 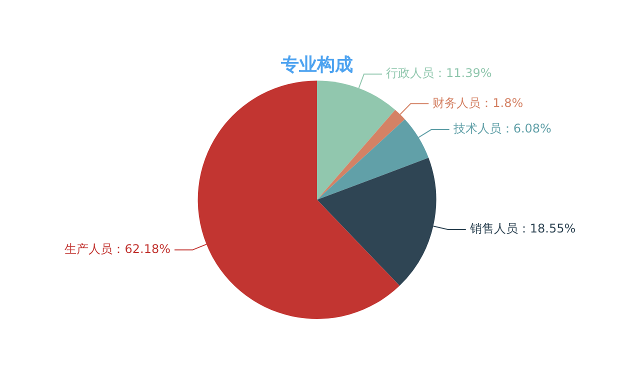 I want to click on data-label: ：6.08%, so click(x=526, y=129).